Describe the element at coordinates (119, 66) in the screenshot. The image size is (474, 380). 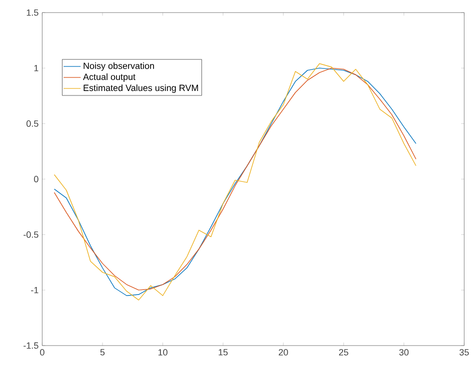
I see `legend-label: Noisy observation` at that location.